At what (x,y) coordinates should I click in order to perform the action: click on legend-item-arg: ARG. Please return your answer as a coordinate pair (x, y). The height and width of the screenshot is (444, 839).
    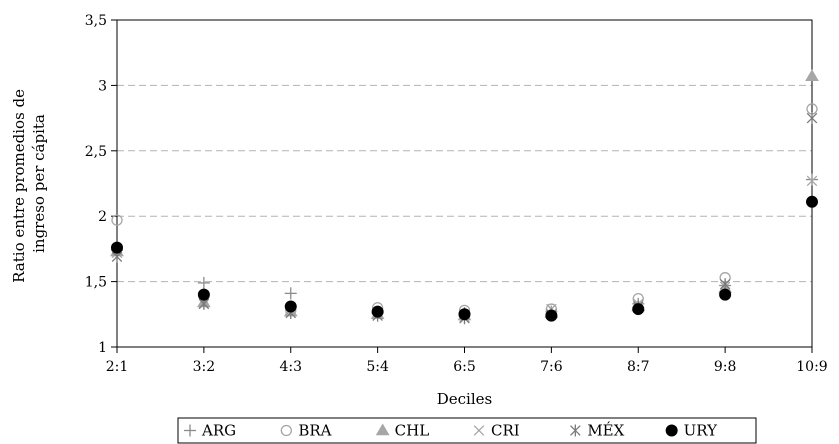
    Looking at the image, I should click on (210, 431).